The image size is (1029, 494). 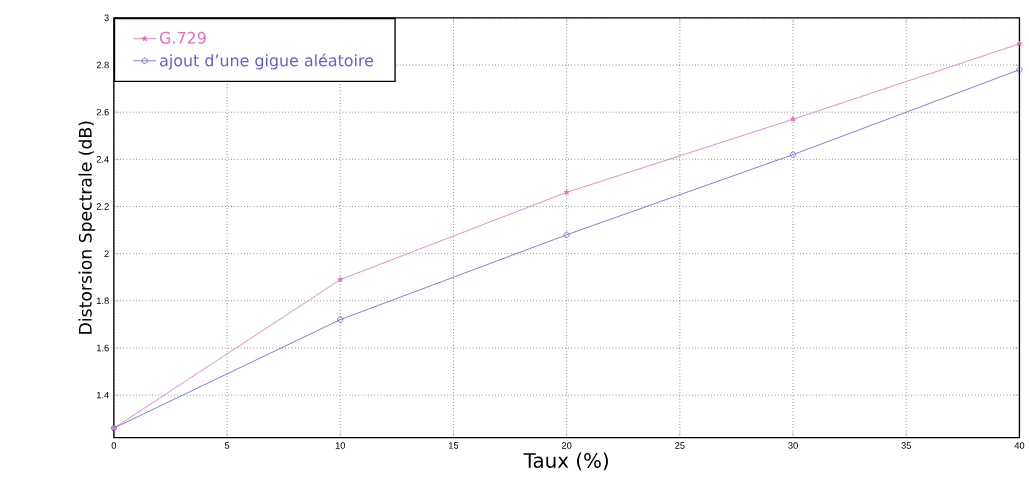 What do you see at coordinates (103, 347) in the screenshot?
I see `y-tick-label: 1.6` at bounding box center [103, 347].